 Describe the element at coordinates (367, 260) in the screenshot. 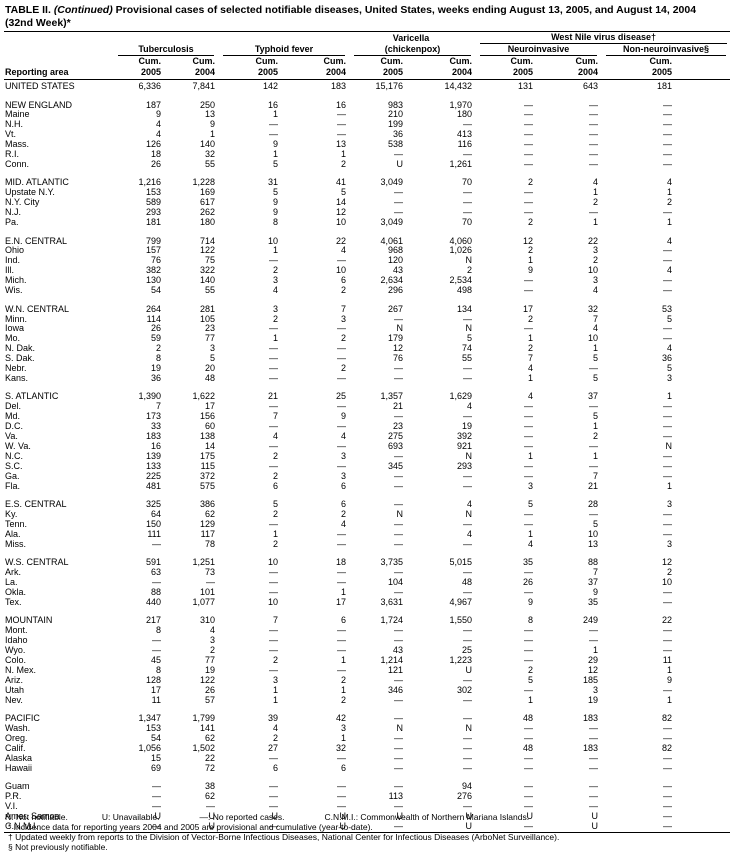

I see `table-row: Ind. 76 75 — — 120 N 1 2 —` at that location.